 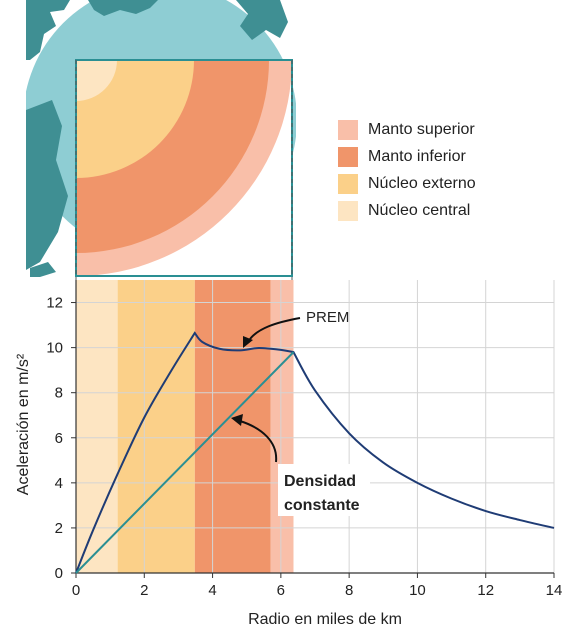 I want to click on prem-arrowhead, so click(x=248, y=342).